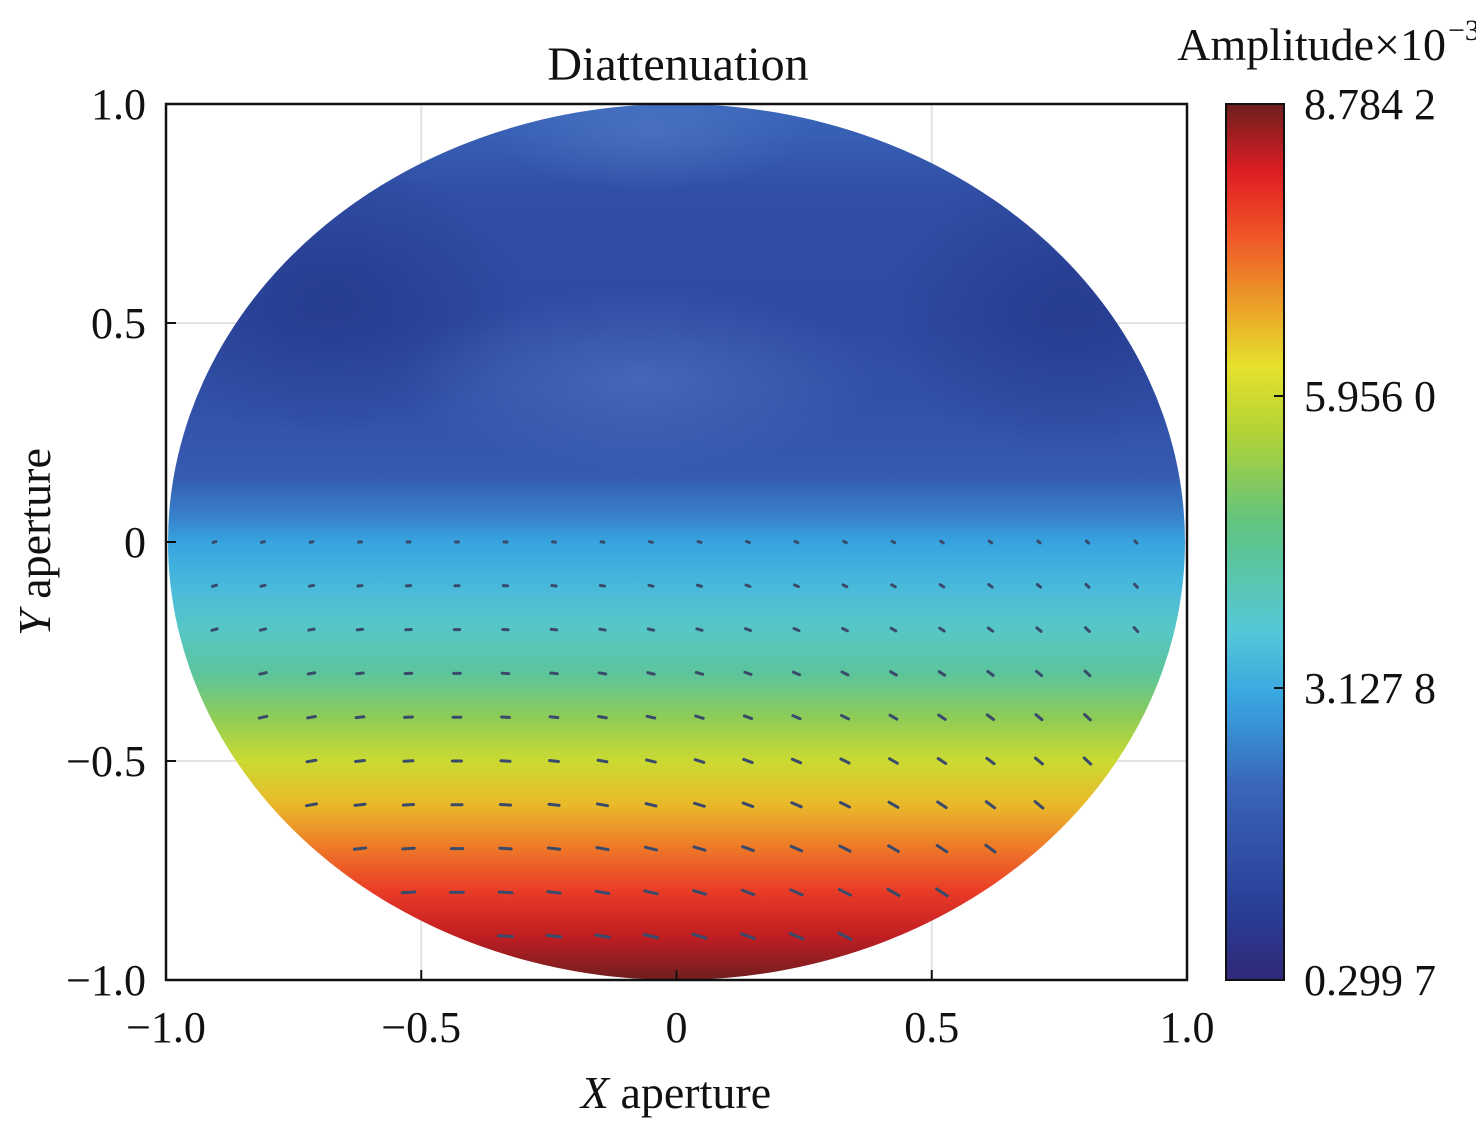 The image size is (1476, 1126). What do you see at coordinates (421, 1027) in the screenshot?
I see `x-tick-label: −0.5` at bounding box center [421, 1027].